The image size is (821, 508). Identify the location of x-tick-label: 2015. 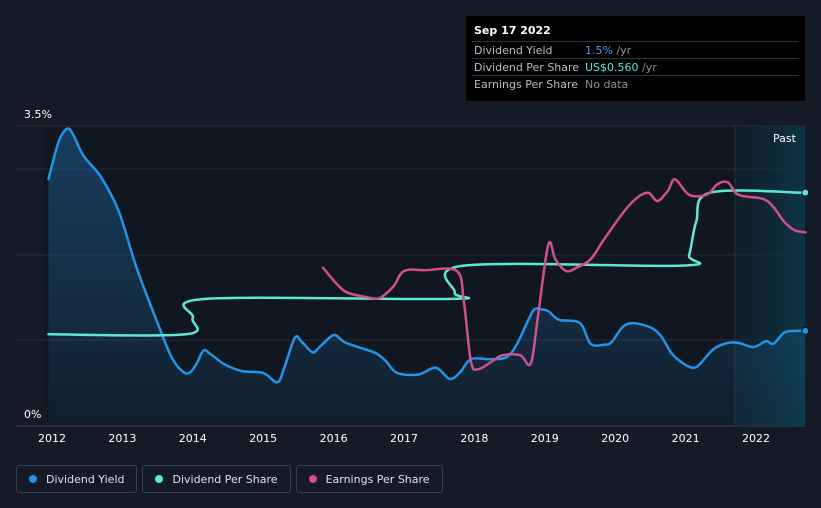
(263, 438).